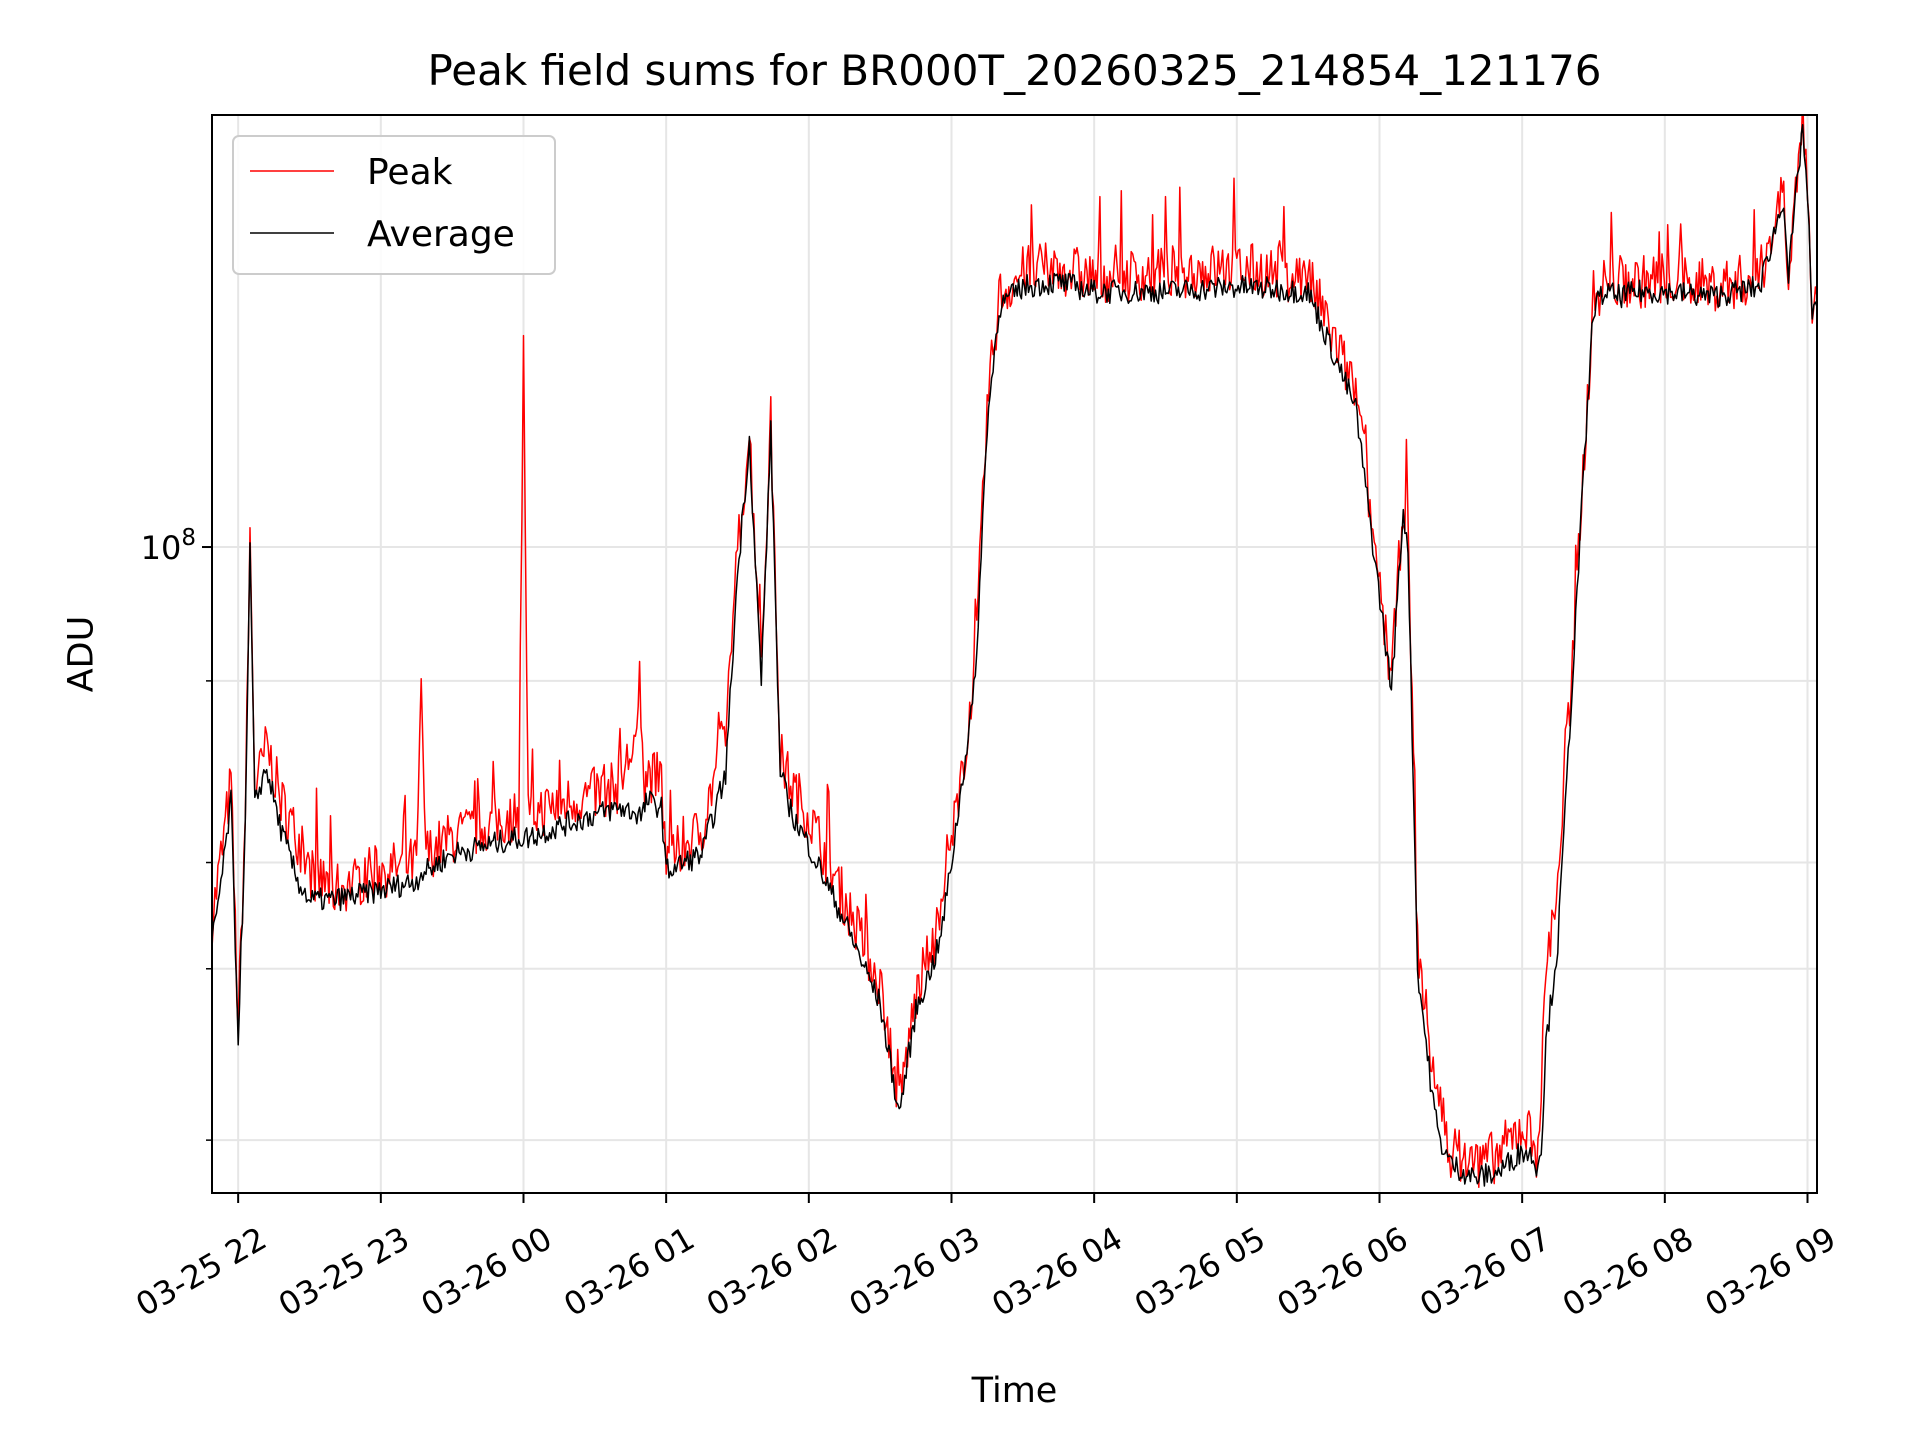 This screenshot has height=1440, width=1920. Describe the element at coordinates (441, 234) in the screenshot. I see `legend-label-average: Average` at that location.